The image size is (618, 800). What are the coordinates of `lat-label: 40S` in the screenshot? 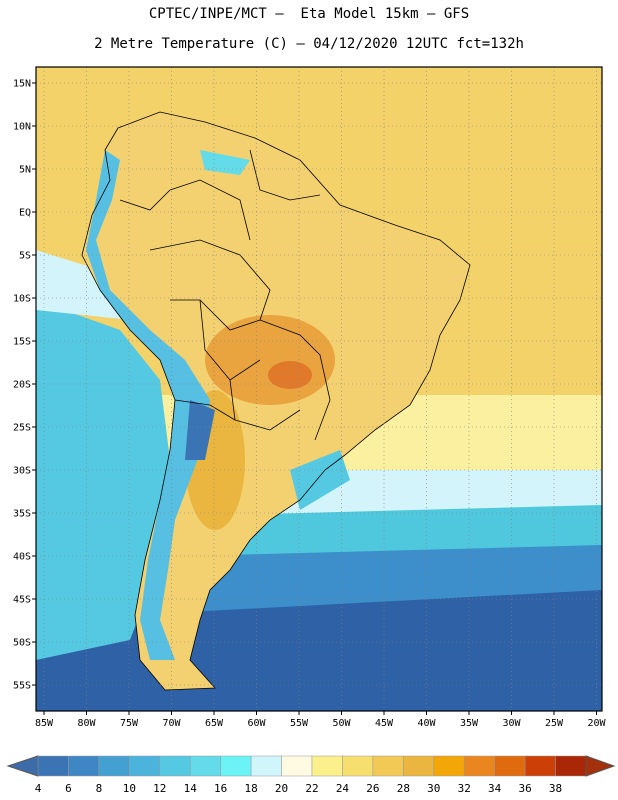 It's located at (22, 557).